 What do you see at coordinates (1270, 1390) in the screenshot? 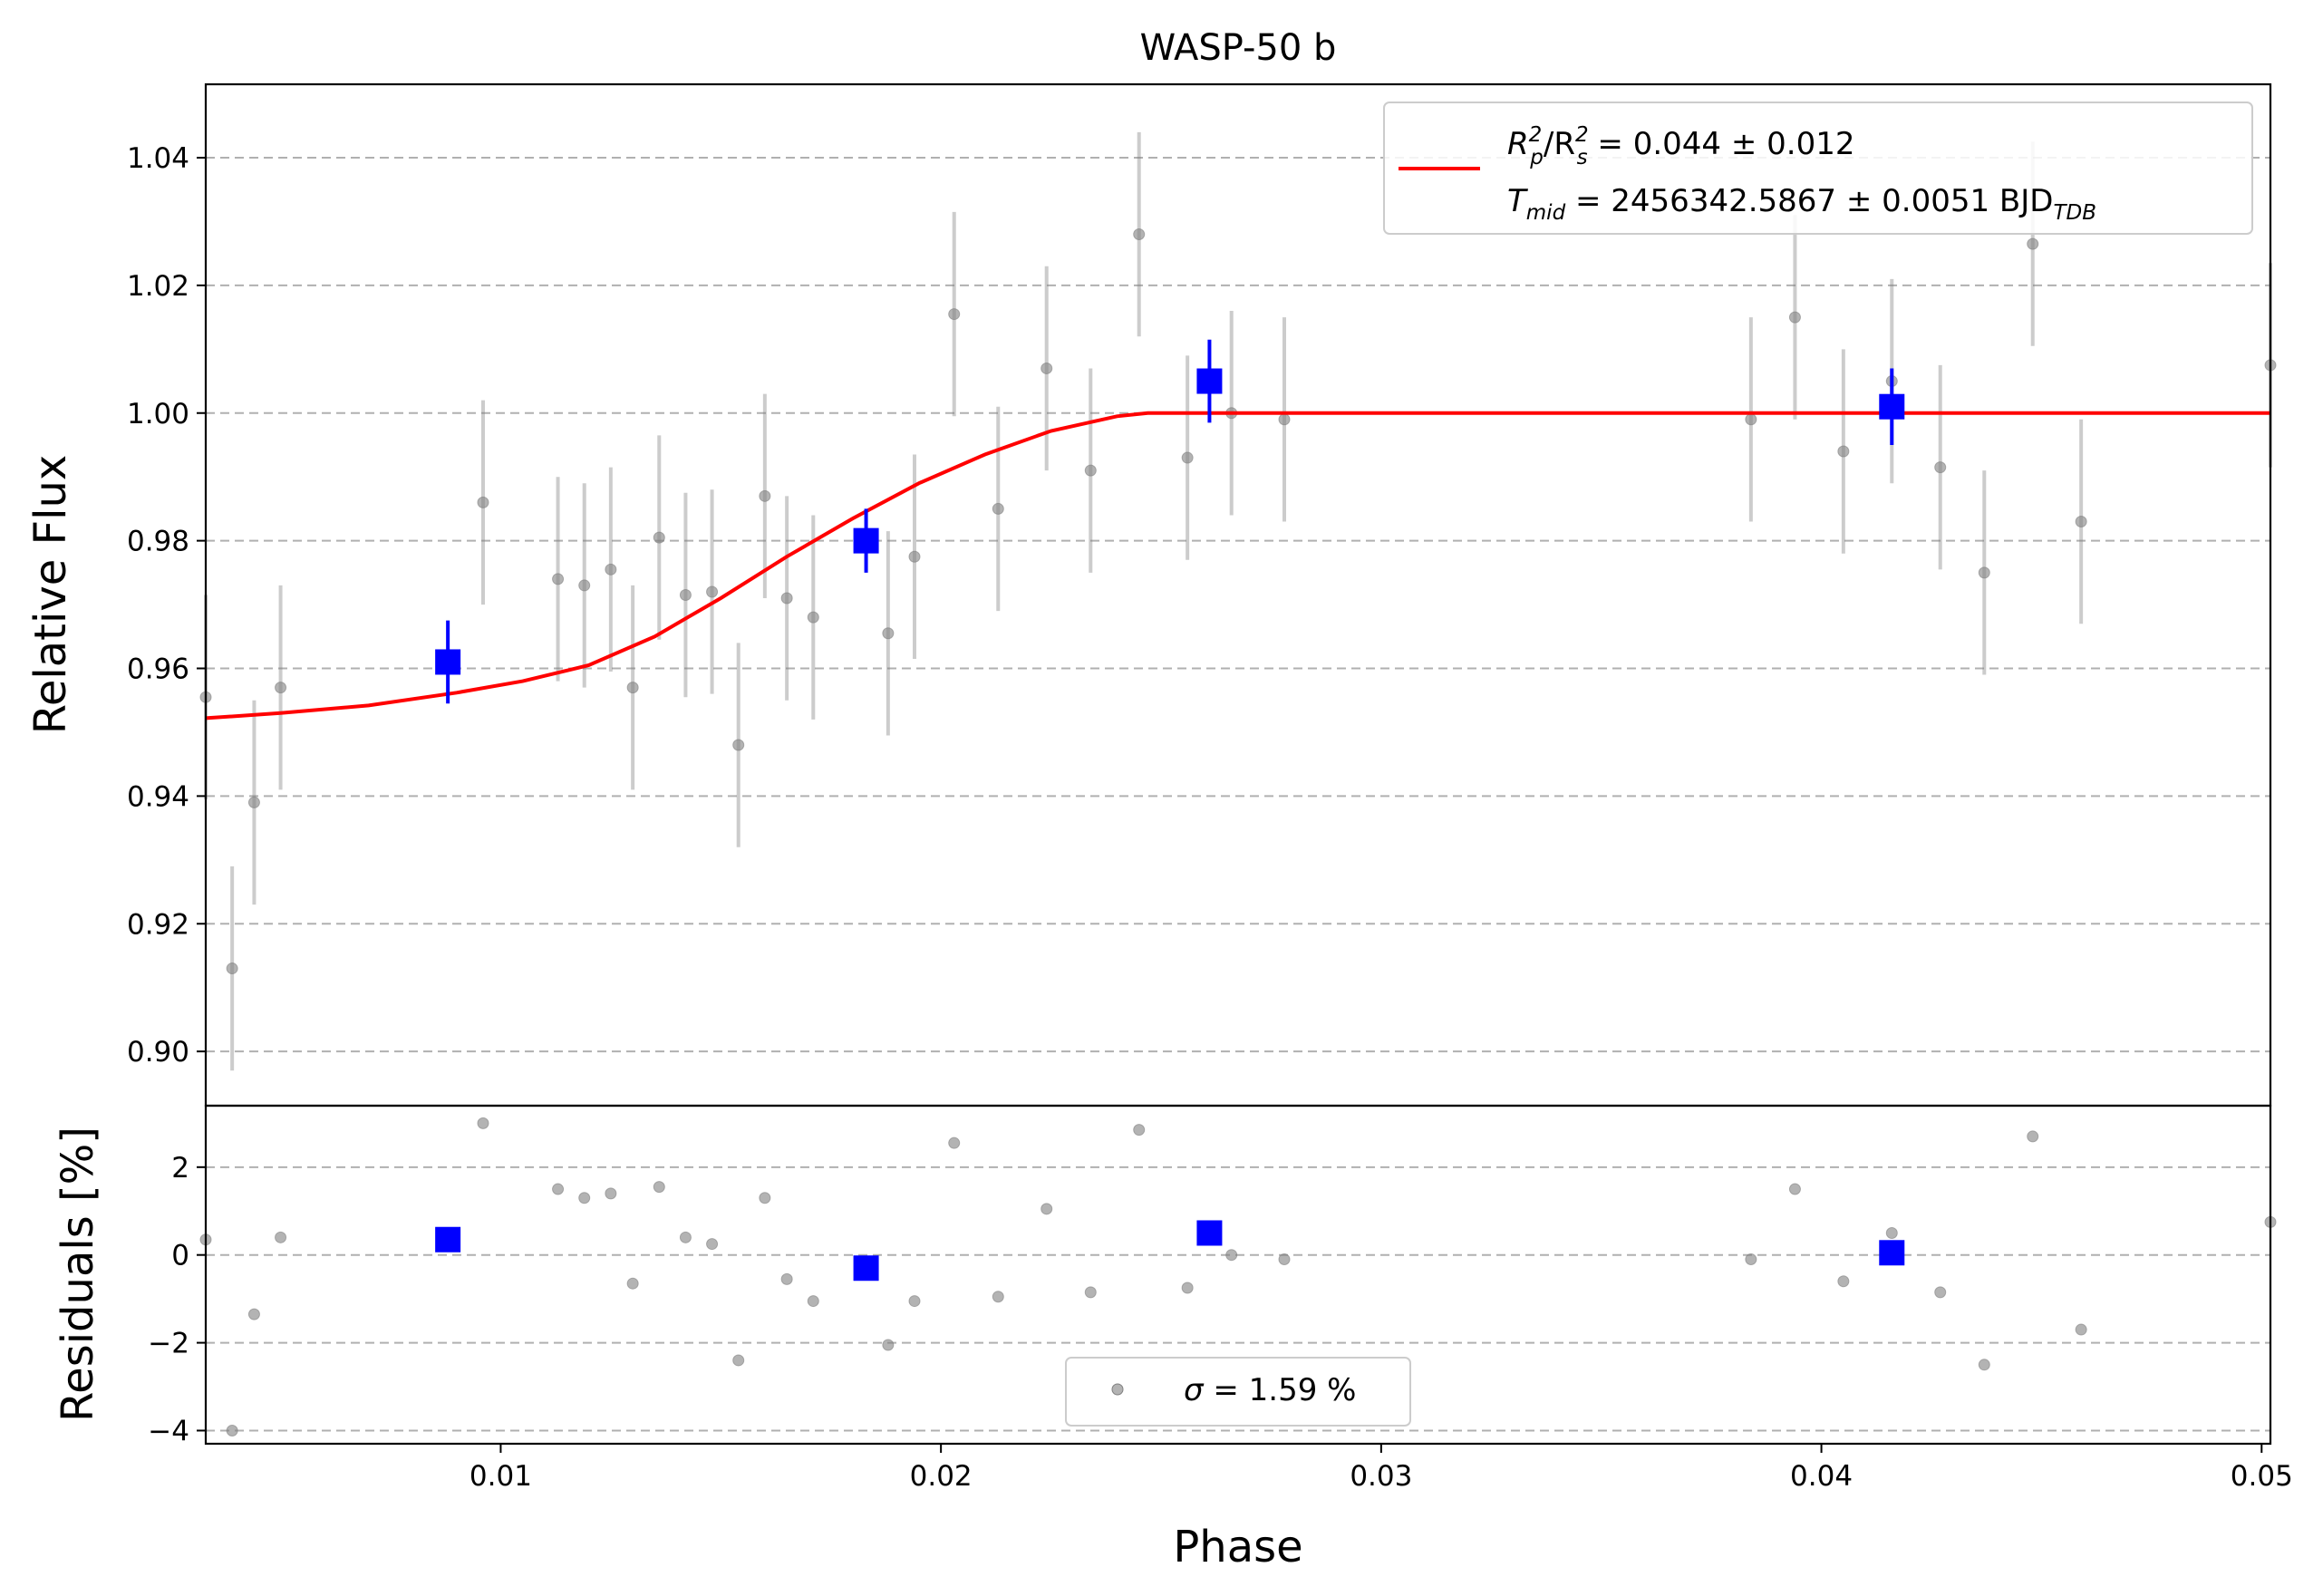
I see `legend-sigma-text: σ = 1.59 %` at bounding box center [1270, 1390].